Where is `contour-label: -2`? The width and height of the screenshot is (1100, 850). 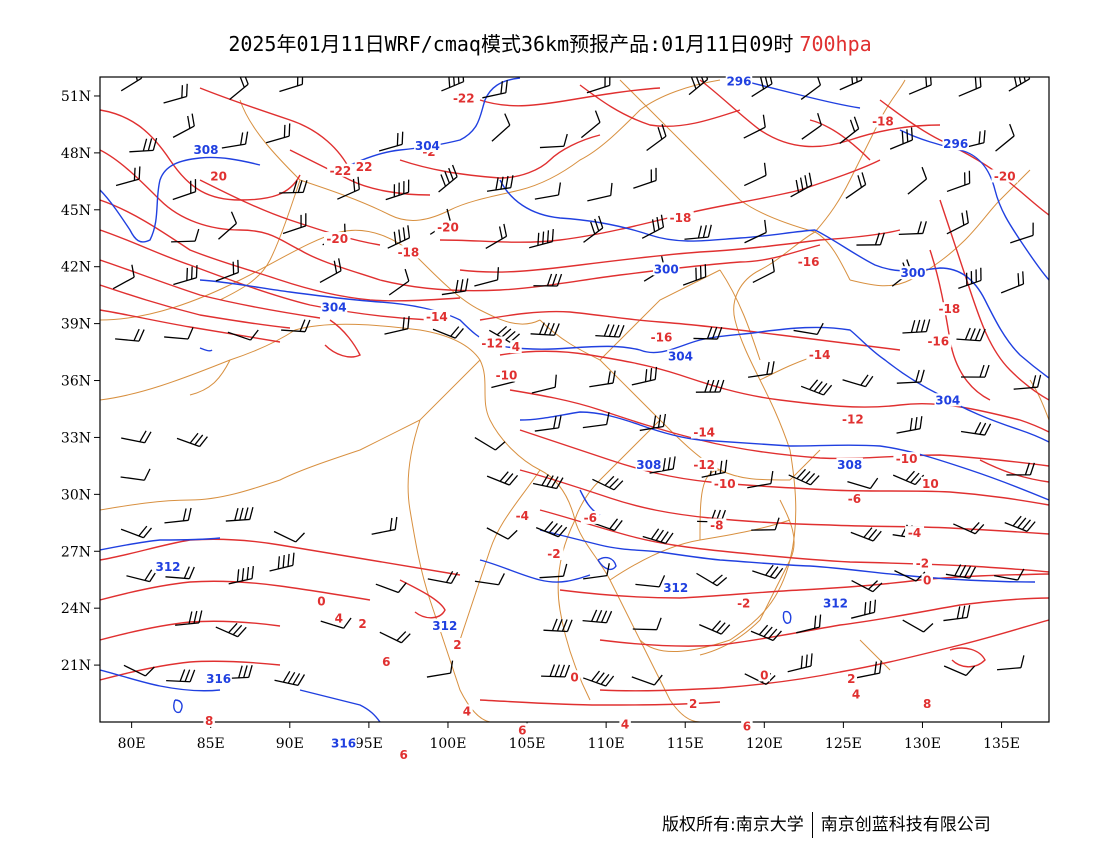
contour-label: -2 is located at coordinates (743, 603).